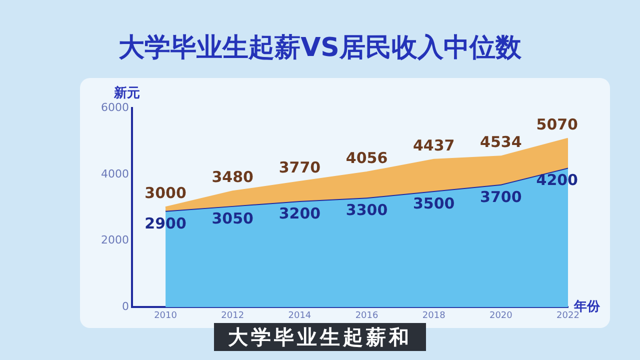 This screenshot has height=360, width=640. Describe the element at coordinates (232, 315) in the screenshot. I see `x-tick-label: 2012` at that location.